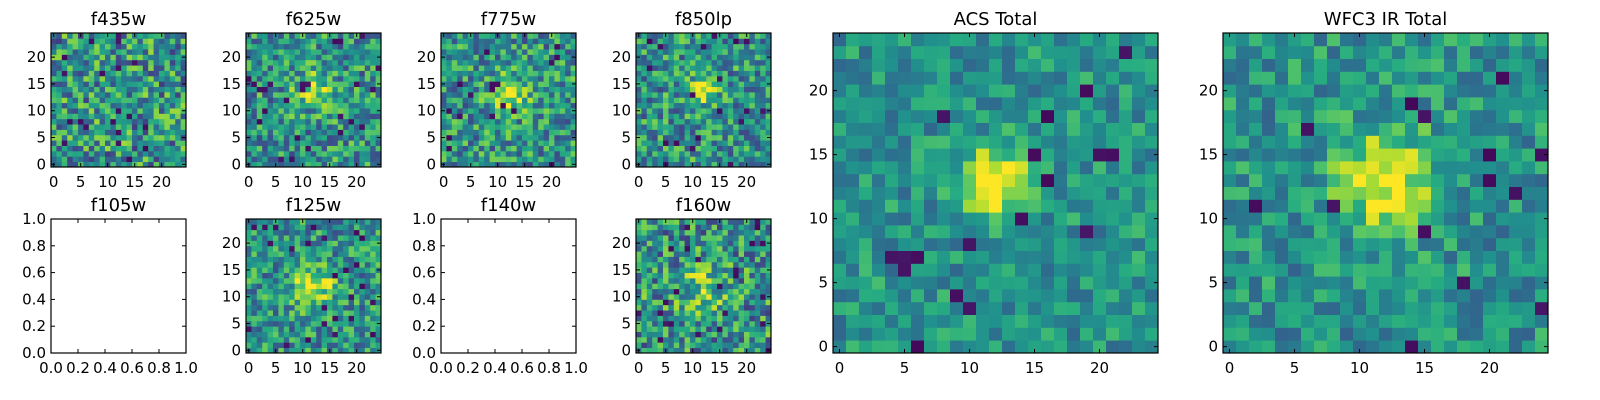 The height and width of the screenshot is (400, 1600). I want to click on x-tick-label: 1.0, so click(186, 368).